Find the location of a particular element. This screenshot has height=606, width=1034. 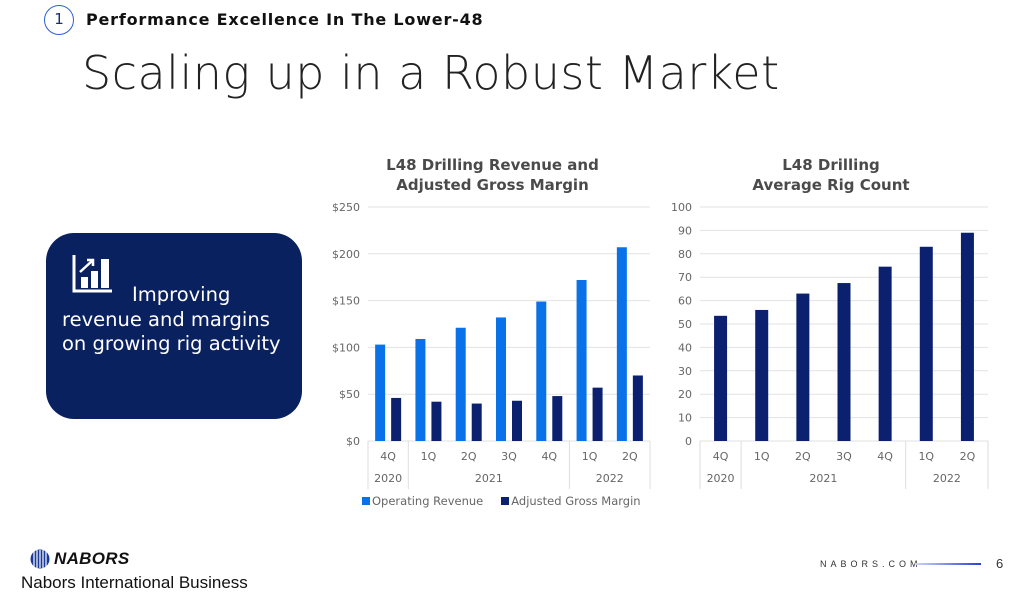

y-tick-label: 10 is located at coordinates (685, 418).